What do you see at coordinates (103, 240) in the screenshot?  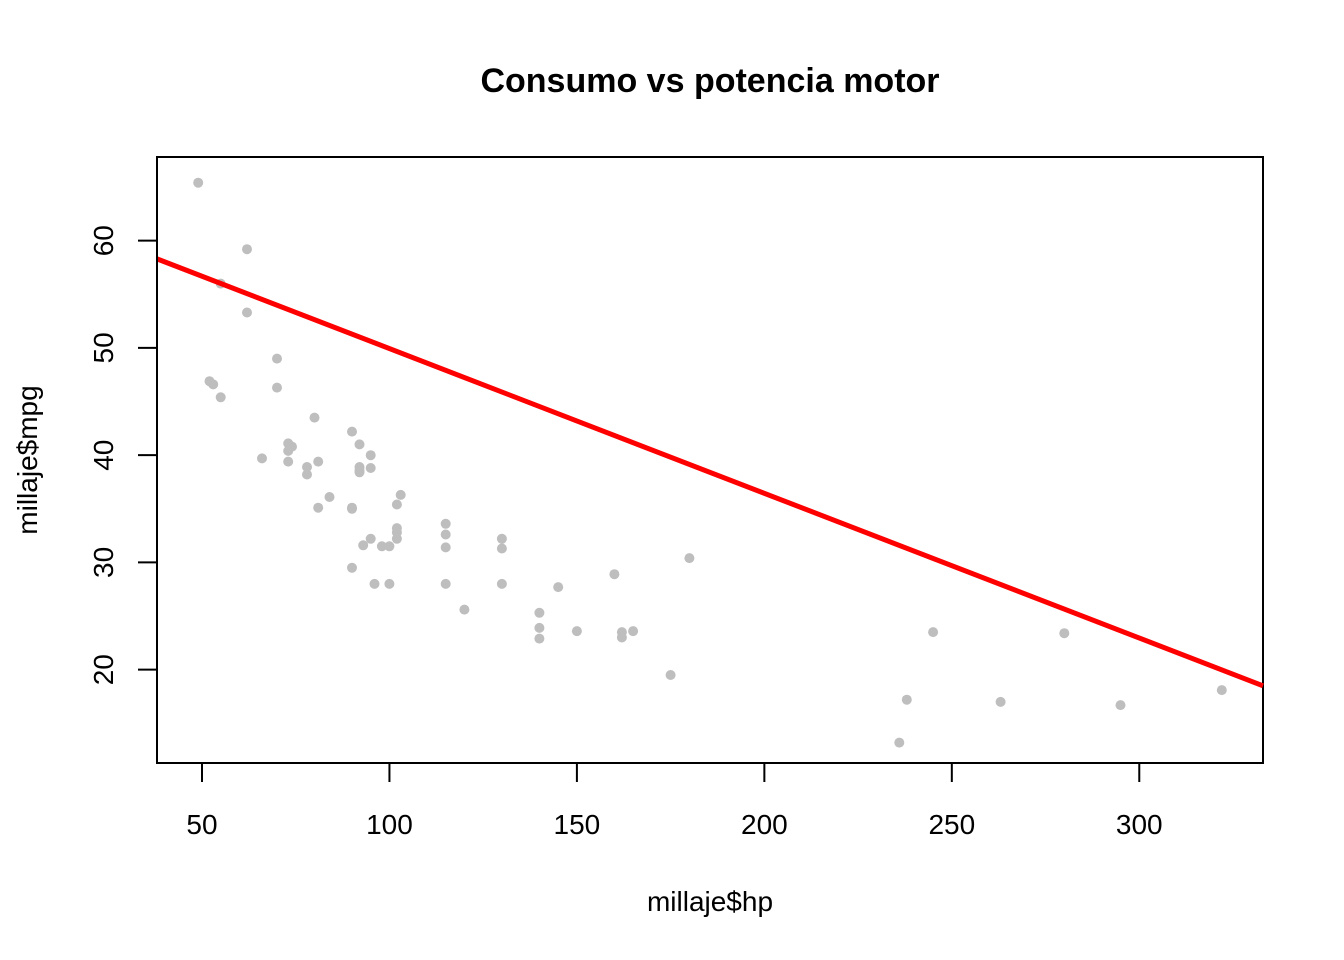 I see `y-tick-label: 60` at bounding box center [103, 240].